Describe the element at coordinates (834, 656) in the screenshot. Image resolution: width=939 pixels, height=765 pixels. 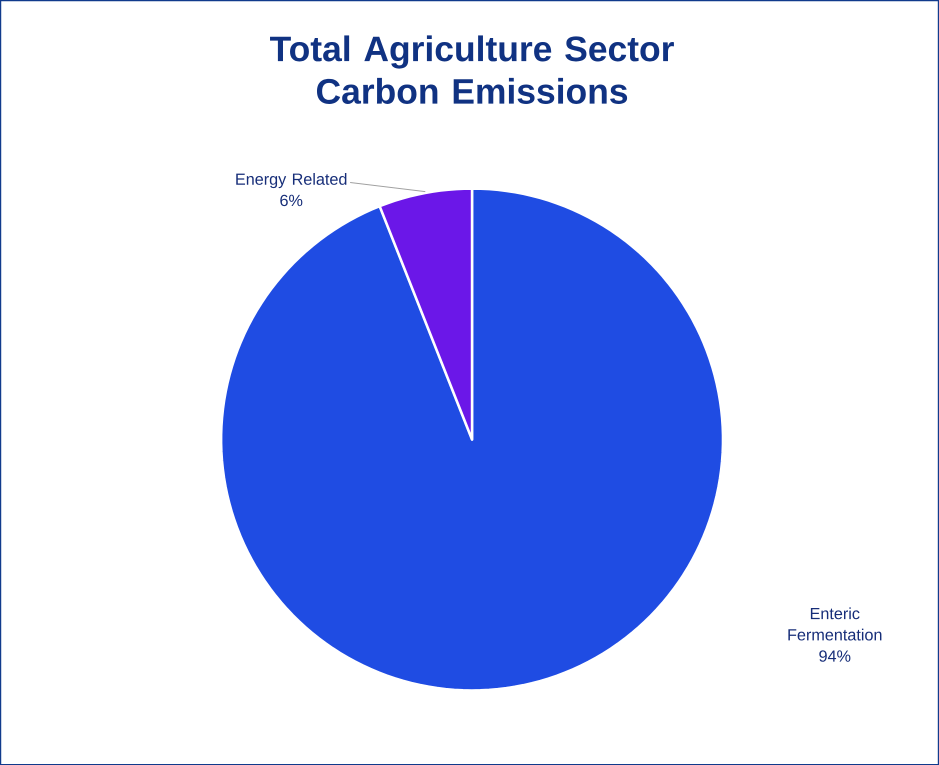
I see `data-label: 94%` at that location.